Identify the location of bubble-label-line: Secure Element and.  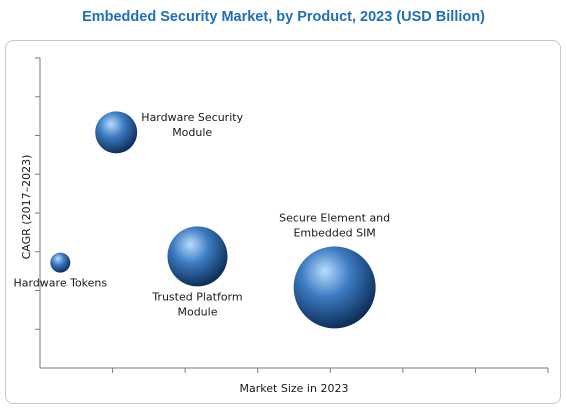
(334, 217).